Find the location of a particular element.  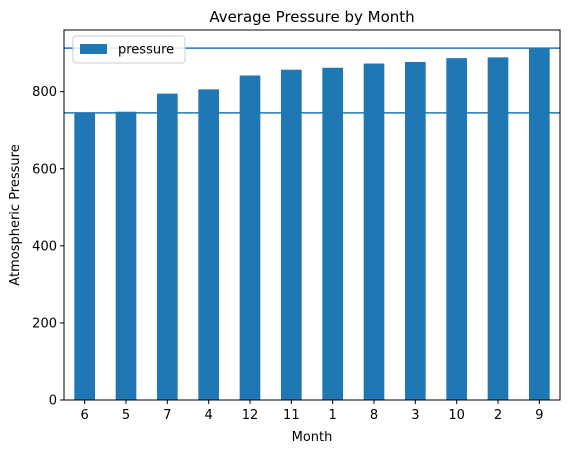

y-axis-ticks: 0 200 400 600 800 is located at coordinates (48, 247).